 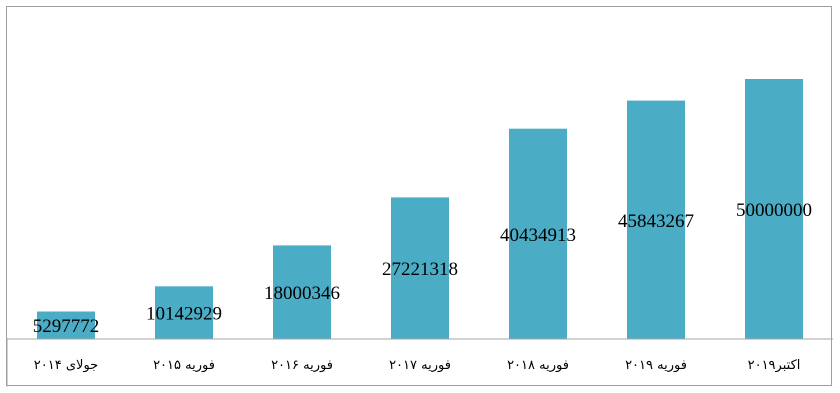 I want to click on data-label-3: 27221318, so click(x=420, y=269).